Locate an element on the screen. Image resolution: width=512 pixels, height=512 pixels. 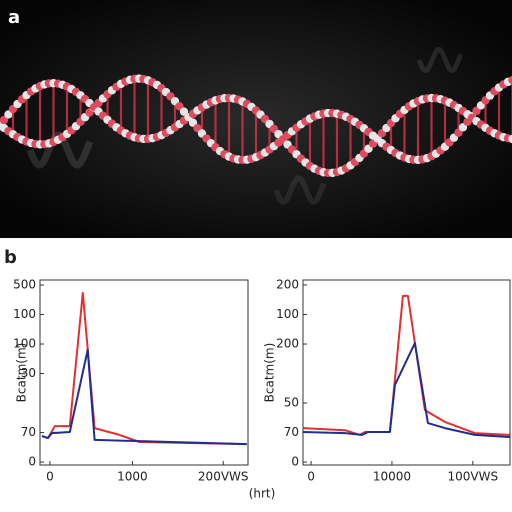
x-tick-label: 1000 is located at coordinates (132, 477).